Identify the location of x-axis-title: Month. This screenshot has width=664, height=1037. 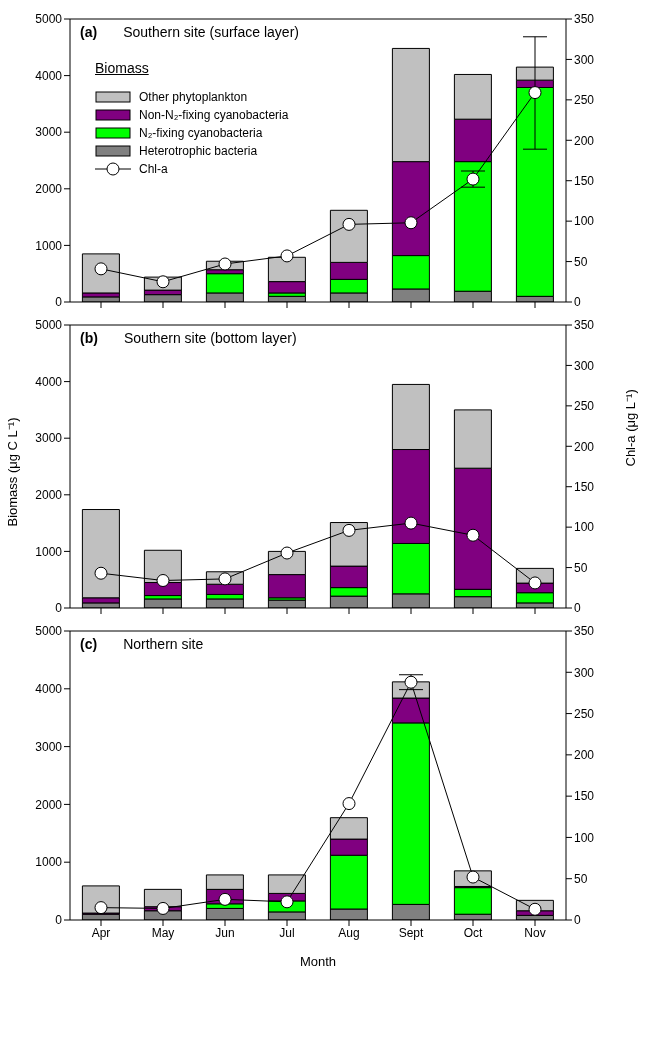
(318, 961).